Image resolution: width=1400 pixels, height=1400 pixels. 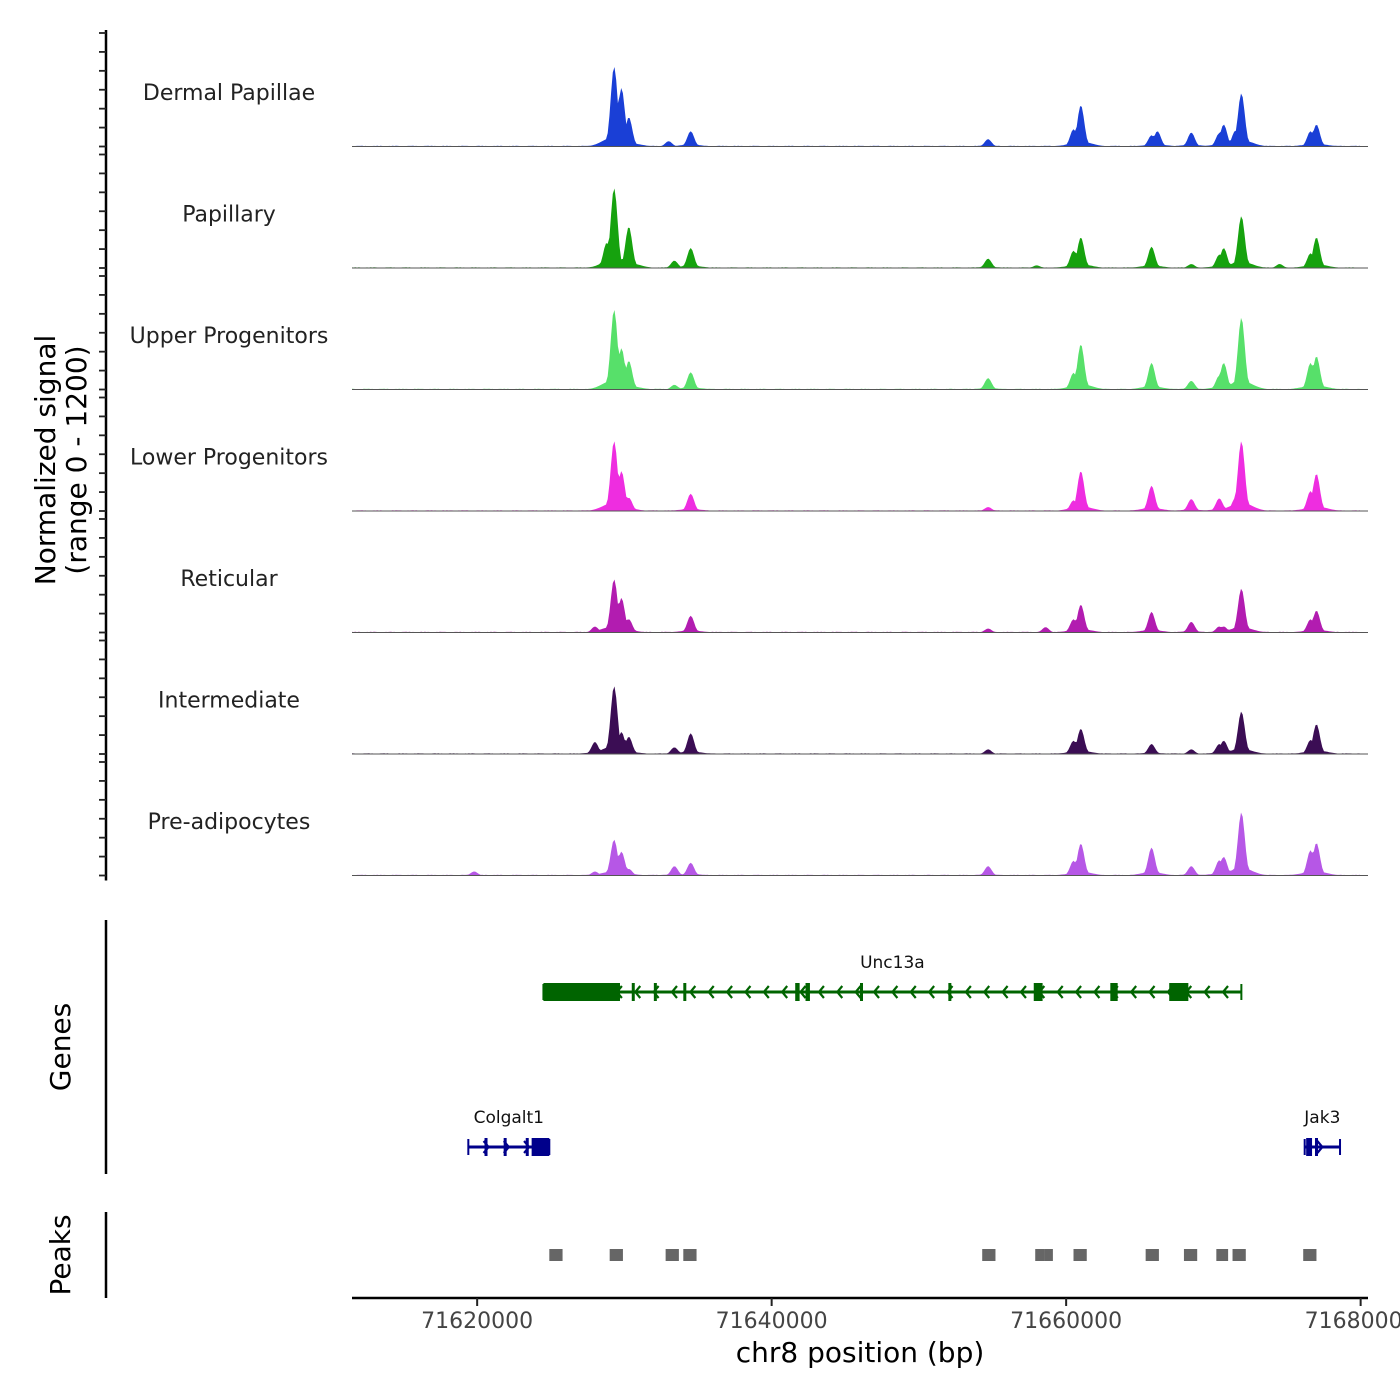 I want to click on peaks-title-wrap: Peaks, so click(x=60, y=1254).